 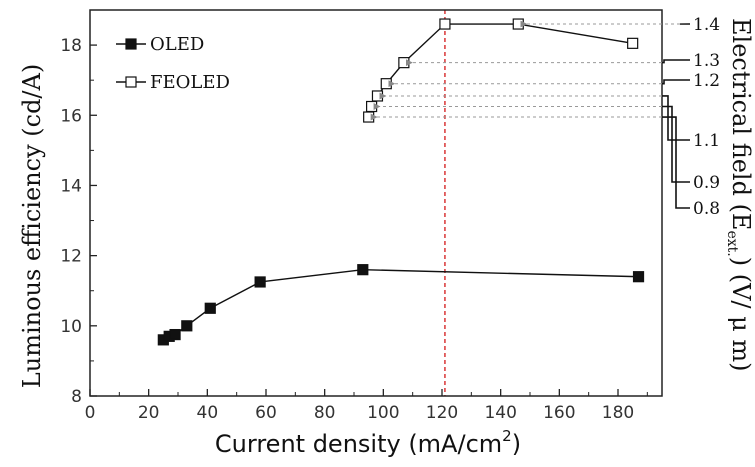 What do you see at coordinates (131, 44) in the screenshot?
I see `legend-marker-oled` at bounding box center [131, 44].